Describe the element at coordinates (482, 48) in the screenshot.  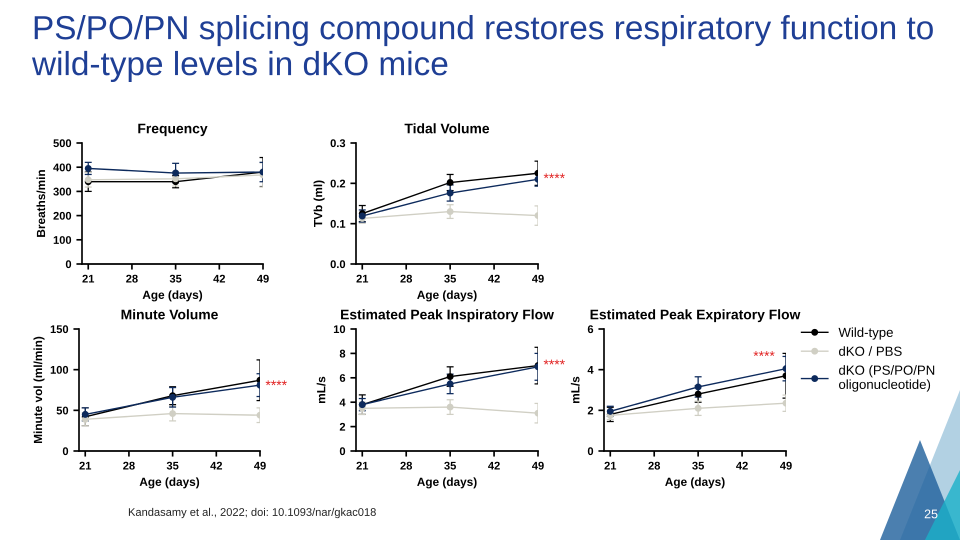
I see `text: PS/PO/PN splicing compound restores respiratory function to wild-type levels in dKO mice` at that location.